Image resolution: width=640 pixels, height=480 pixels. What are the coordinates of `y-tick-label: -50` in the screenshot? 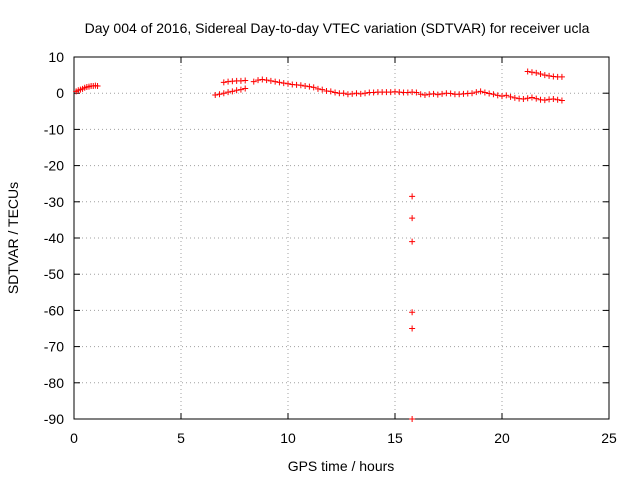 It's located at (54, 274).